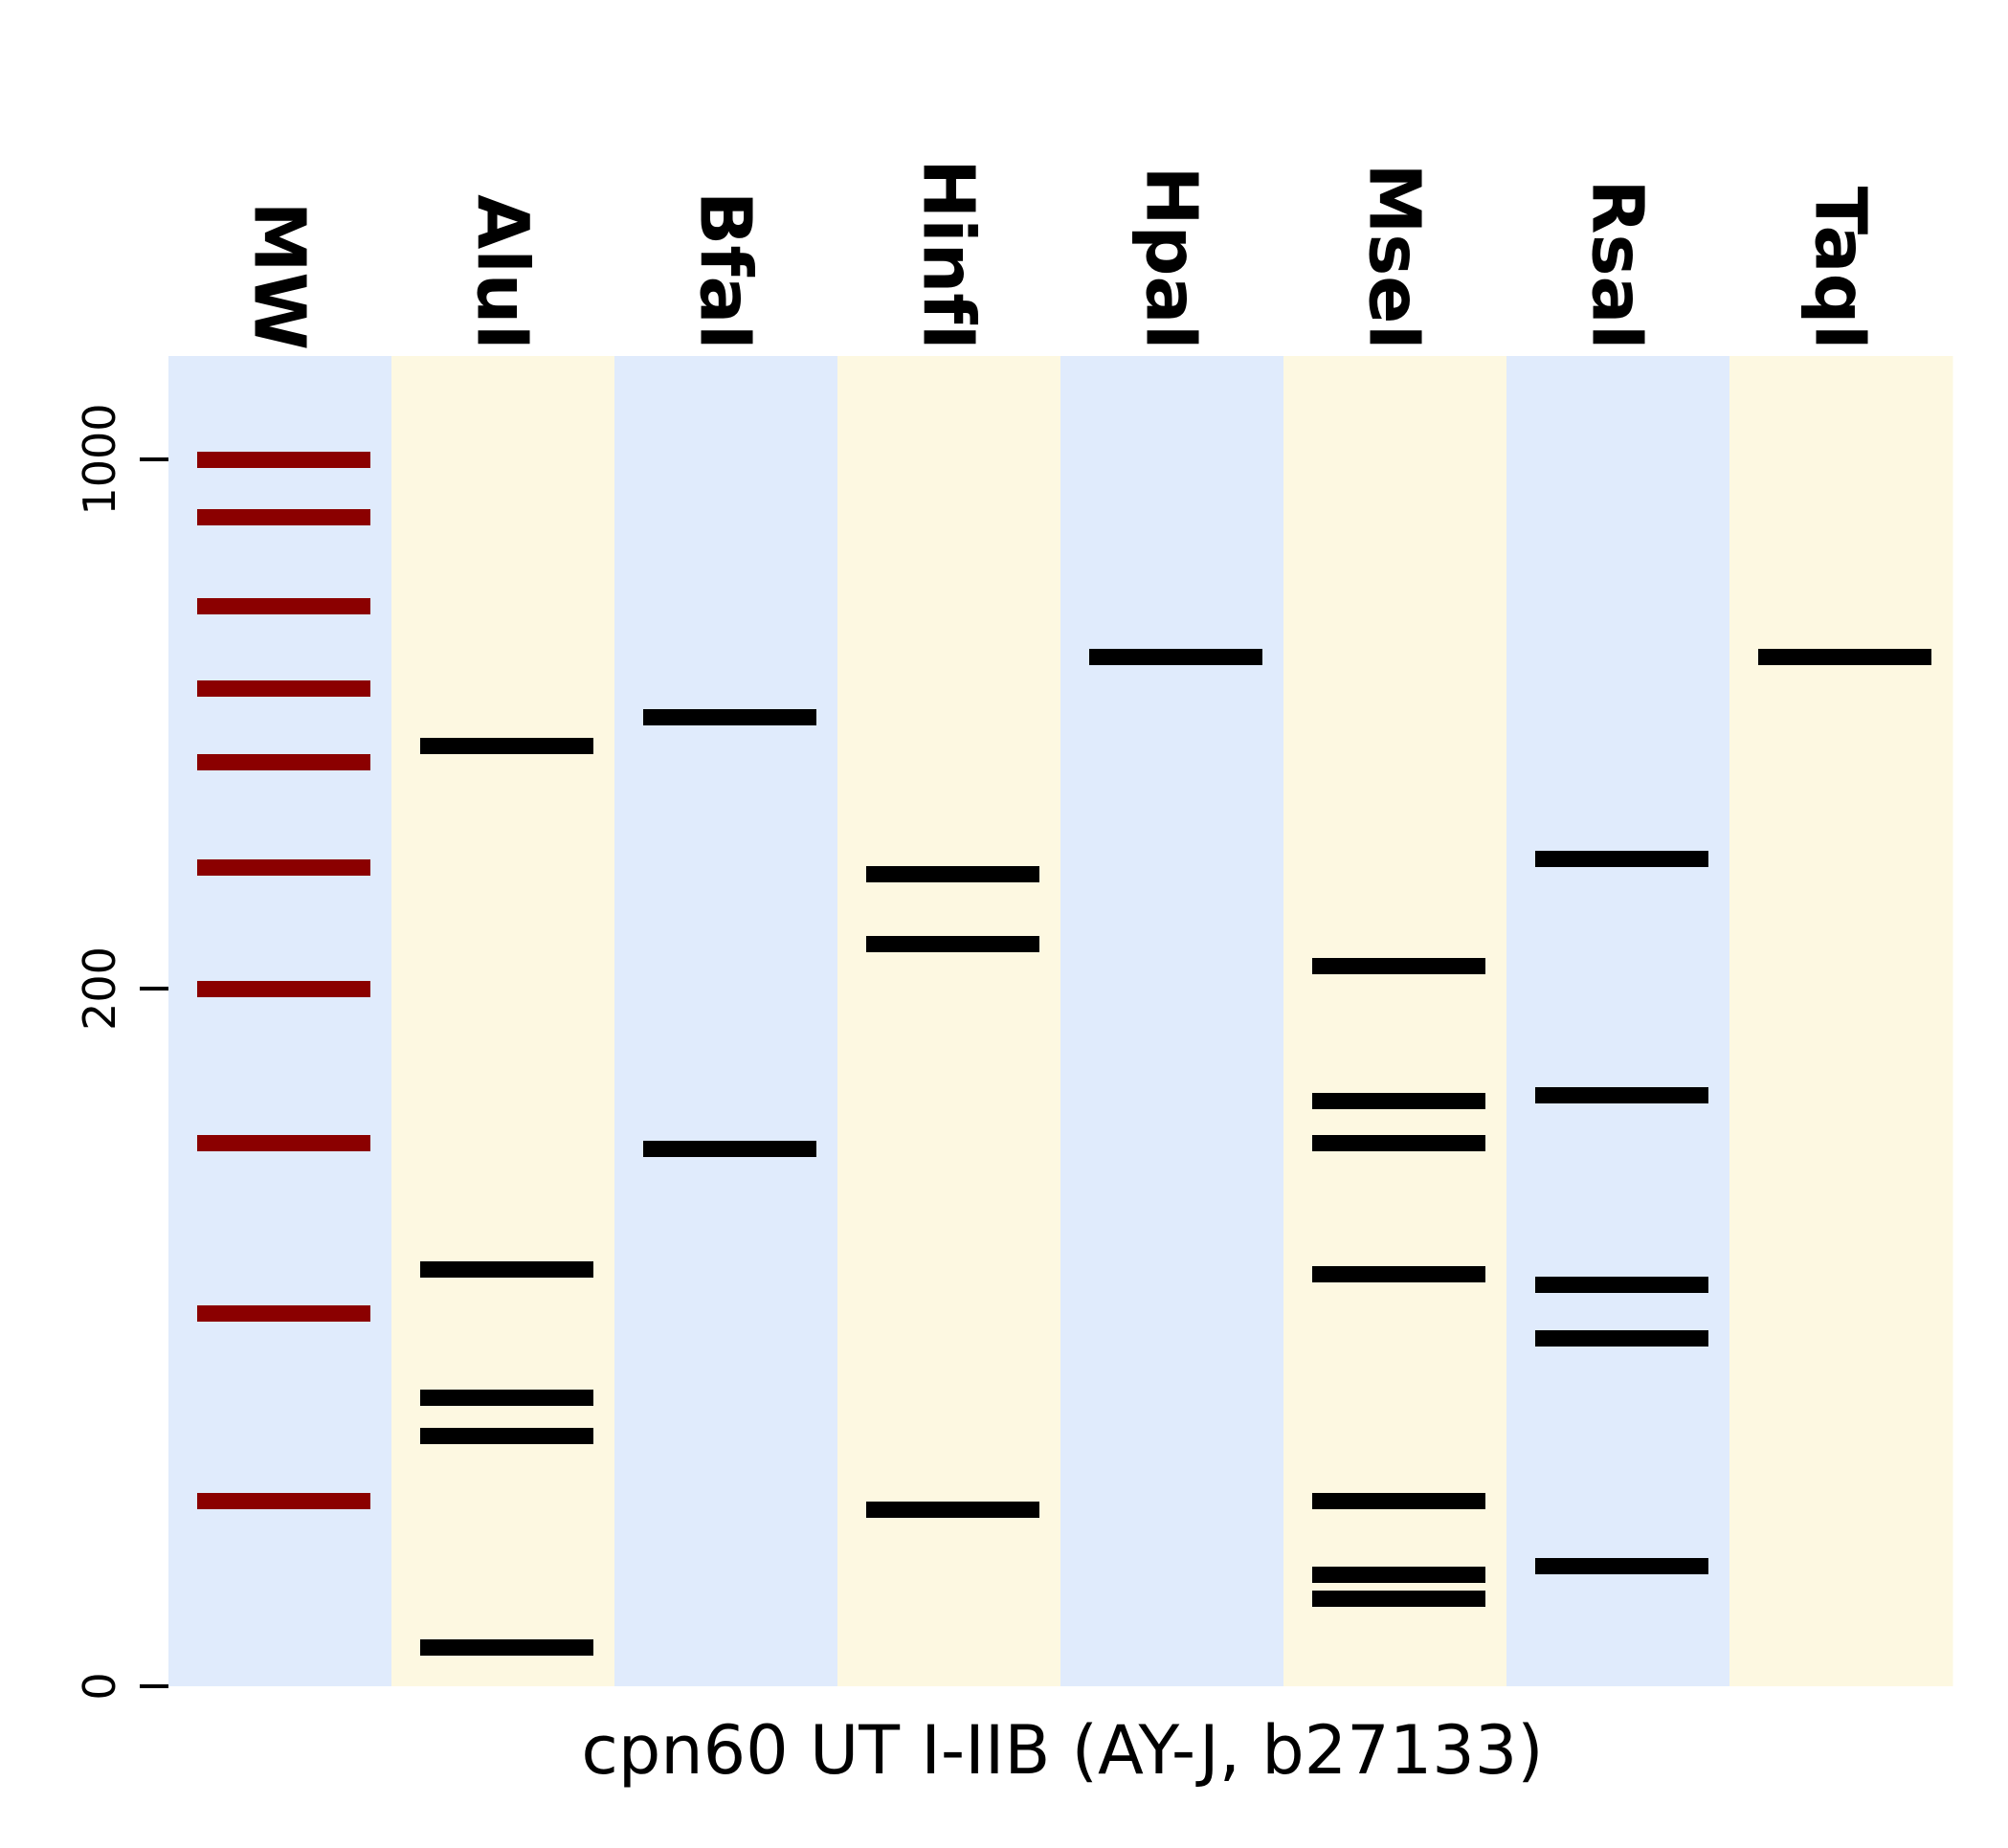 The height and width of the screenshot is (1848, 2008). What do you see at coordinates (1840, 268) in the screenshot?
I see `lane-label-taqi: TaqI` at bounding box center [1840, 268].